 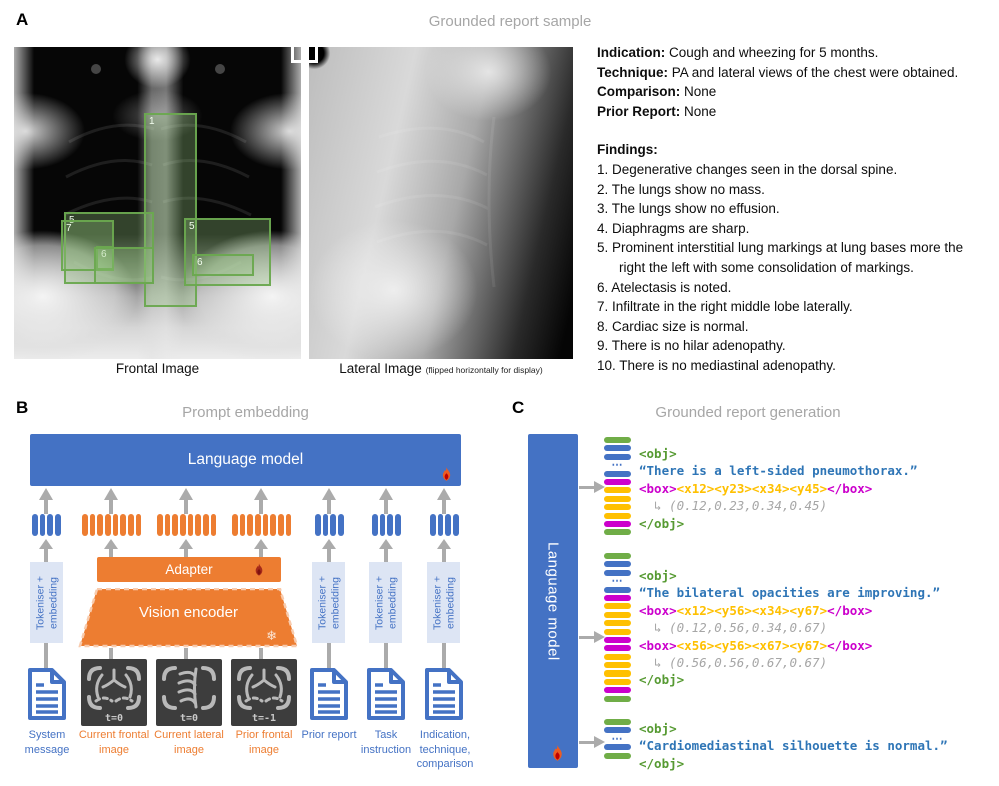 I want to click on language-model-block-vertical: Language model, so click(x=553, y=601).